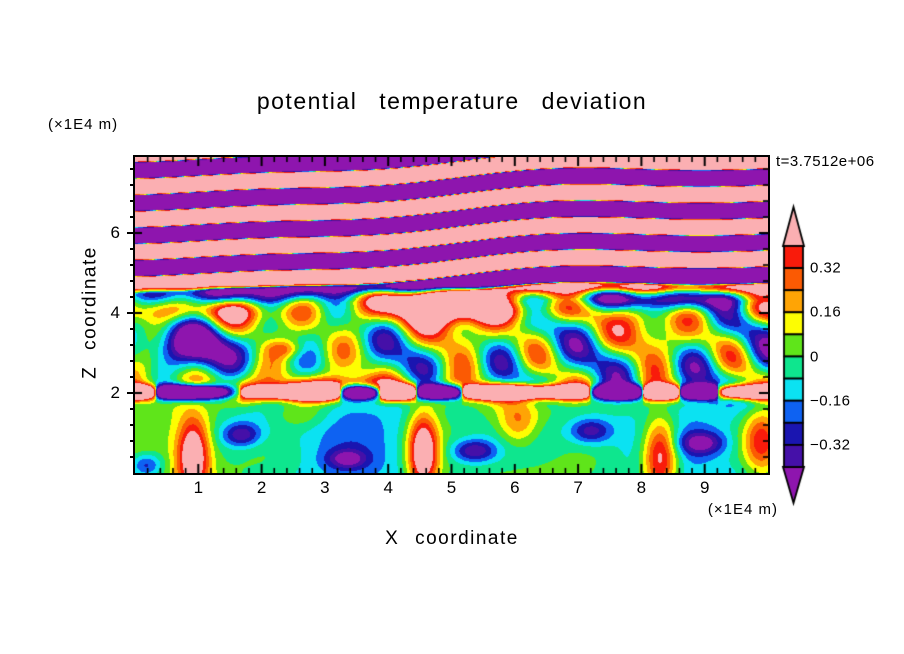 The width and height of the screenshot is (904, 654). Describe the element at coordinates (704, 487) in the screenshot. I see `x-tick-label: 9` at that location.